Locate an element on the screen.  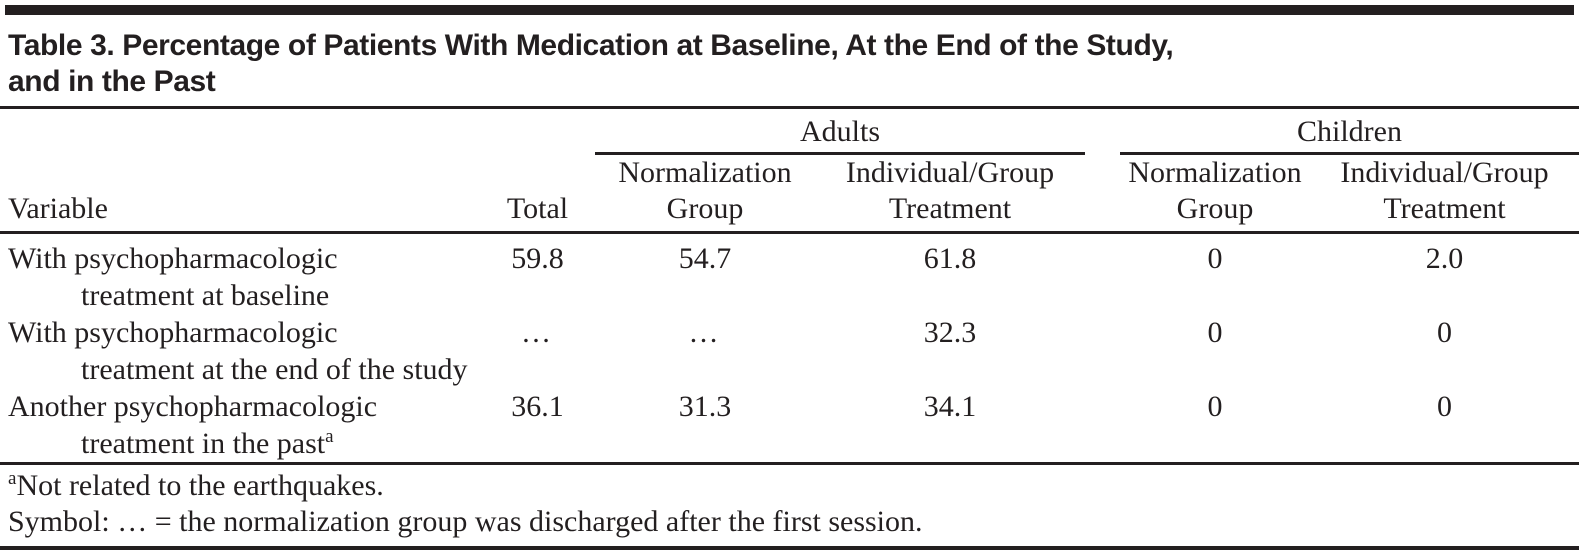
cell-total: 36.1 is located at coordinates (537, 406).